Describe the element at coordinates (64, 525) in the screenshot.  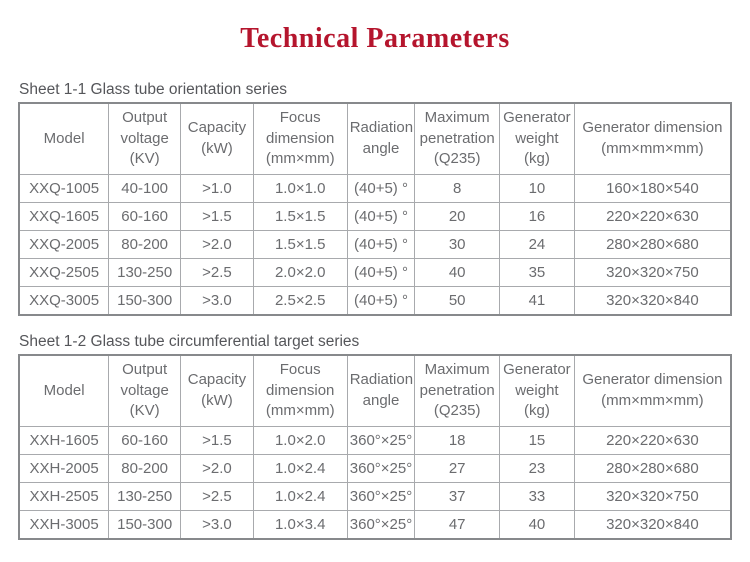
I see `table-cell: XXH-3005` at that location.